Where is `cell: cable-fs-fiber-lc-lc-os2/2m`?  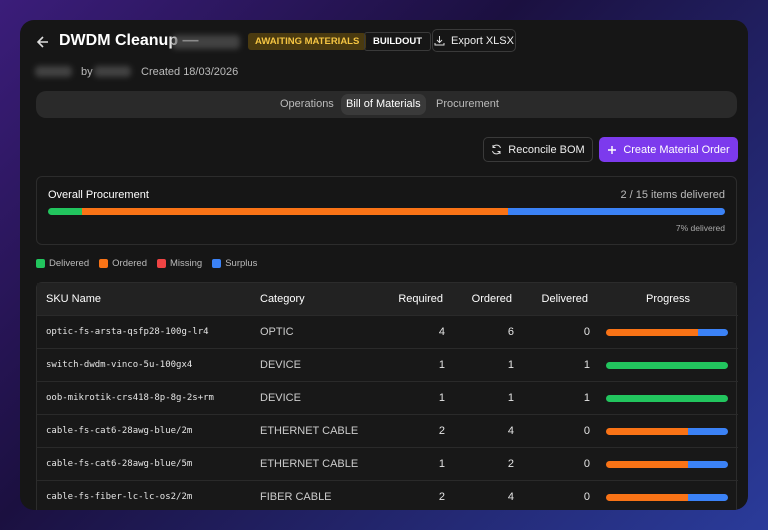
cell: cable-fs-fiber-lc-lc-os2/2m is located at coordinates (119, 497).